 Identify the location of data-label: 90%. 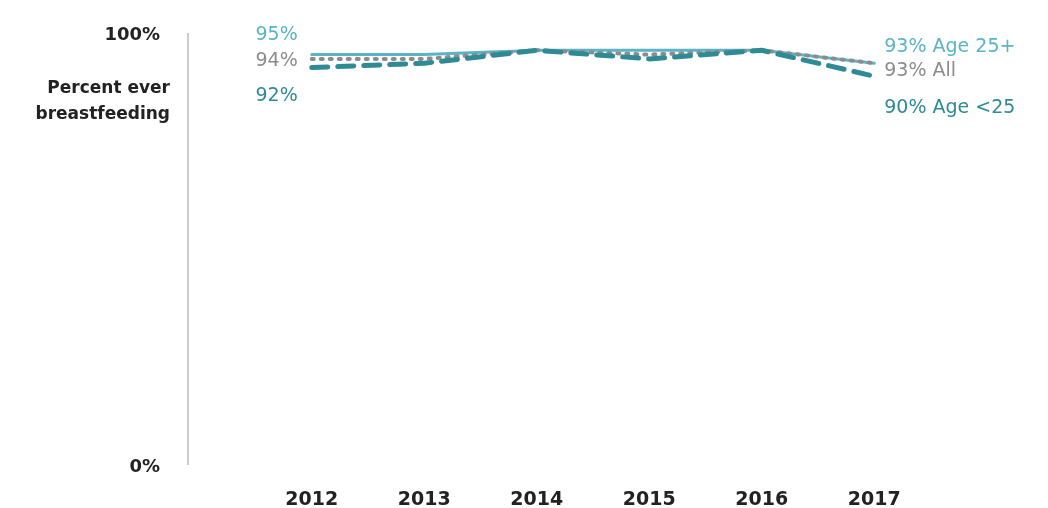
(905, 106).